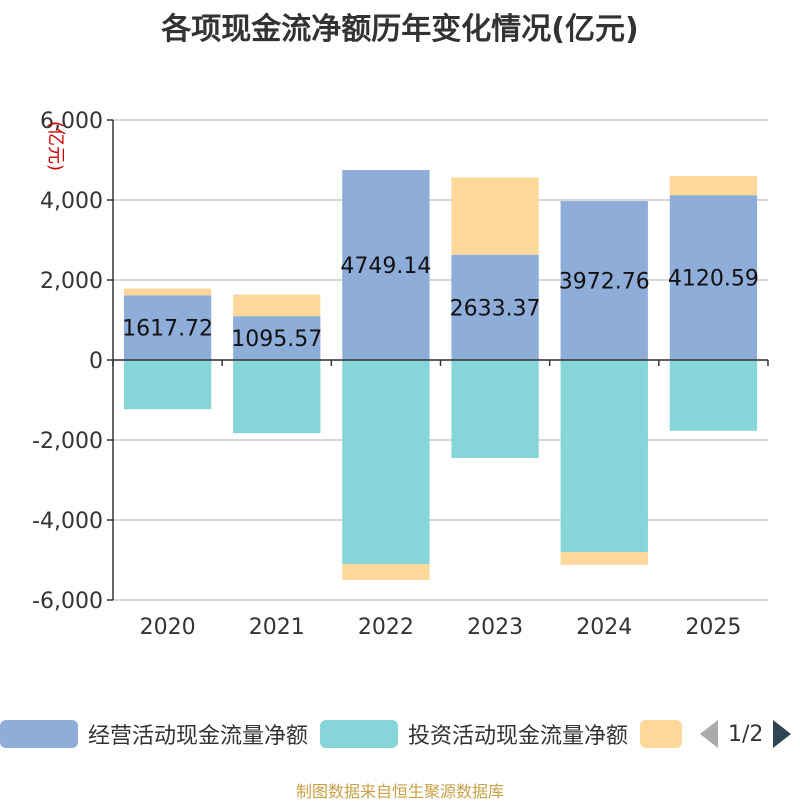 The width and height of the screenshot is (800, 802). Describe the element at coordinates (168, 627) in the screenshot. I see `x-tick-label: 2020` at that location.